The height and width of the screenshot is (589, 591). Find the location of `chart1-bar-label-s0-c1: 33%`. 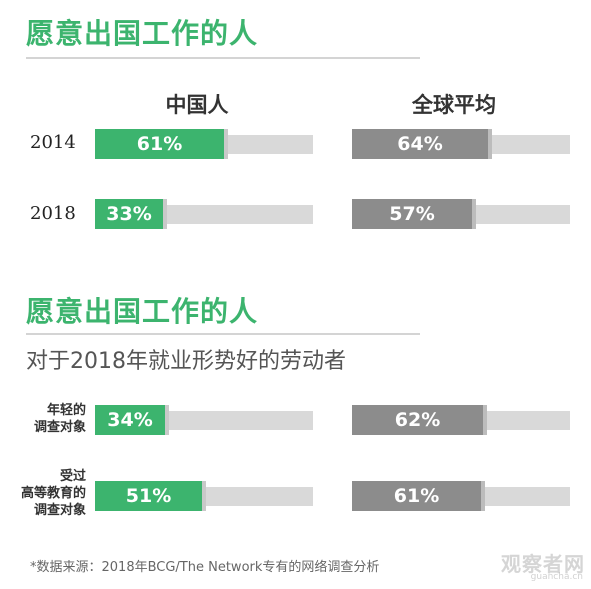

chart1-bar-label-s0-c1: 33% is located at coordinates (129, 214).